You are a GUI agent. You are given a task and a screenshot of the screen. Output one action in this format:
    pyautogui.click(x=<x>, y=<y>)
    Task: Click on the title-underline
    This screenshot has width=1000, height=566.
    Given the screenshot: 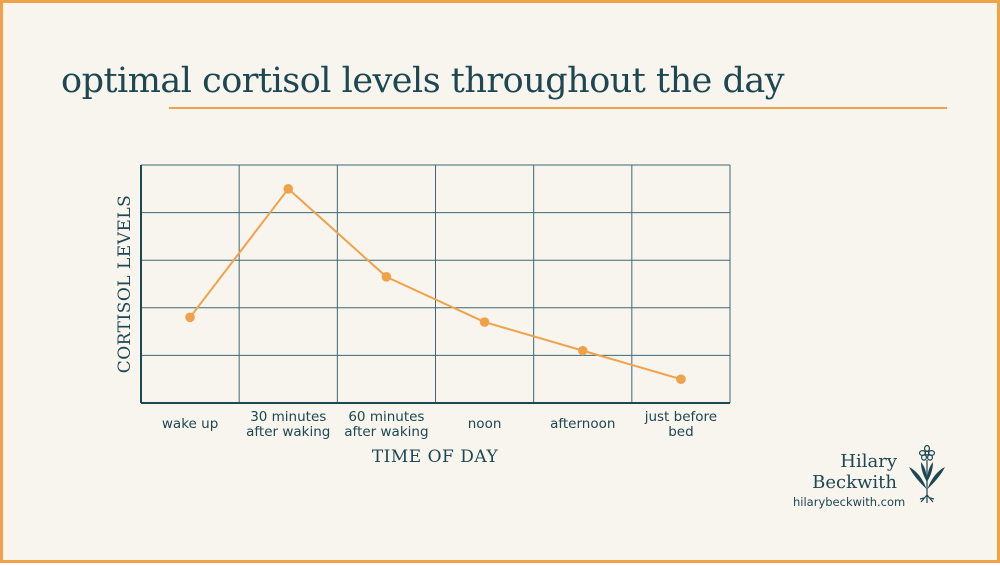 What is the action you would take?
    pyautogui.click(x=558, y=108)
    